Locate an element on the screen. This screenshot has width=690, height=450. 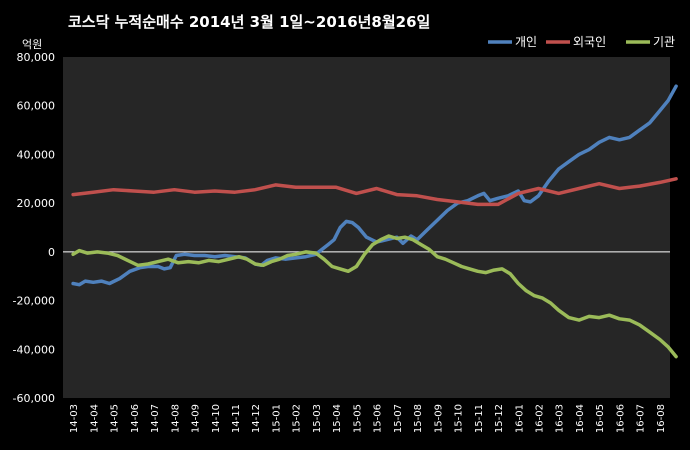
x-tick-label: 14-07 is located at coordinates (155, 418).